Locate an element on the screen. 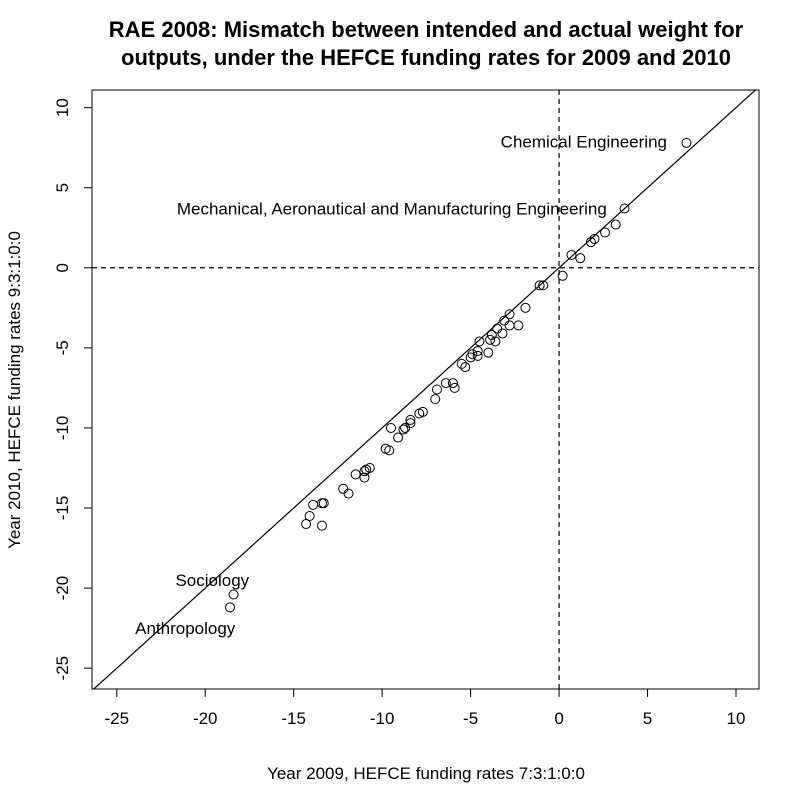 This screenshot has height=798, width=799. x-axis: -25 -20 -15 -10 -5 0 5 10 is located at coordinates (425, 708).